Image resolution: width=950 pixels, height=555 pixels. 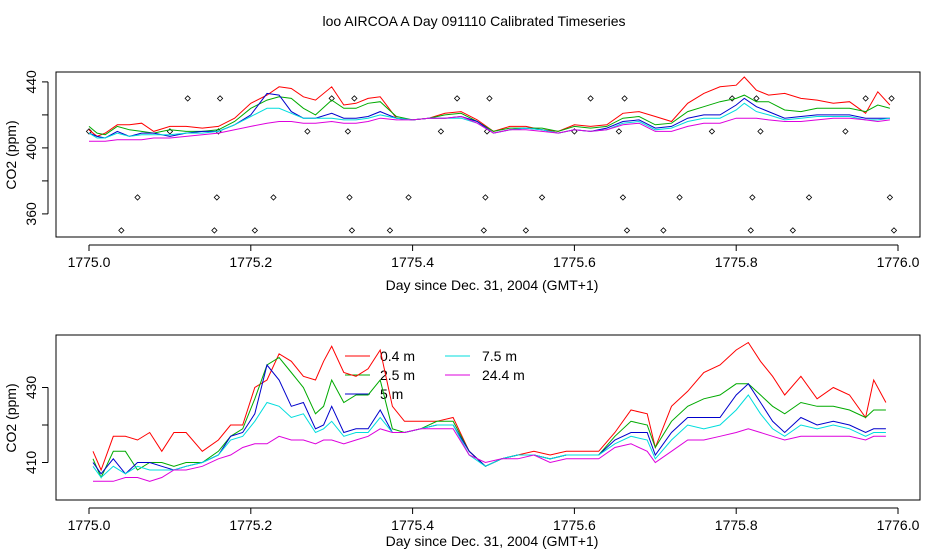 What do you see at coordinates (250, 525) in the screenshot?
I see `bottom-x-tick-label: 1775.2` at bounding box center [250, 525].